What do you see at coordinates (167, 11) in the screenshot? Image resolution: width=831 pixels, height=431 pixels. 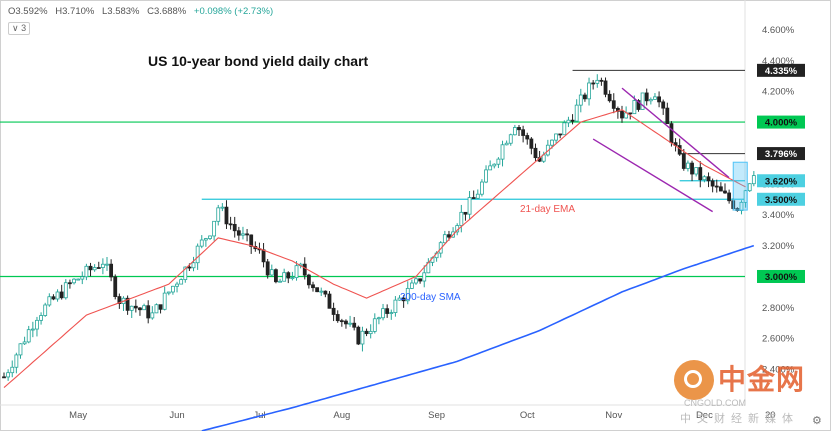 I see `close-value: C3.688%` at bounding box center [167, 11].